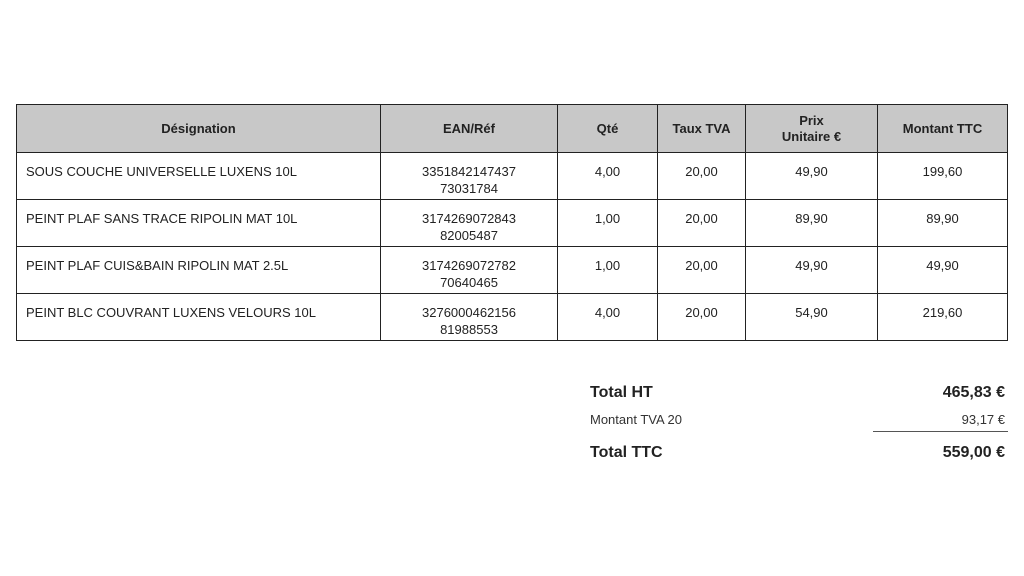 The image size is (1024, 576). What do you see at coordinates (973, 452) in the screenshot?
I see `total-ttc-value: 559,00 €` at bounding box center [973, 452].